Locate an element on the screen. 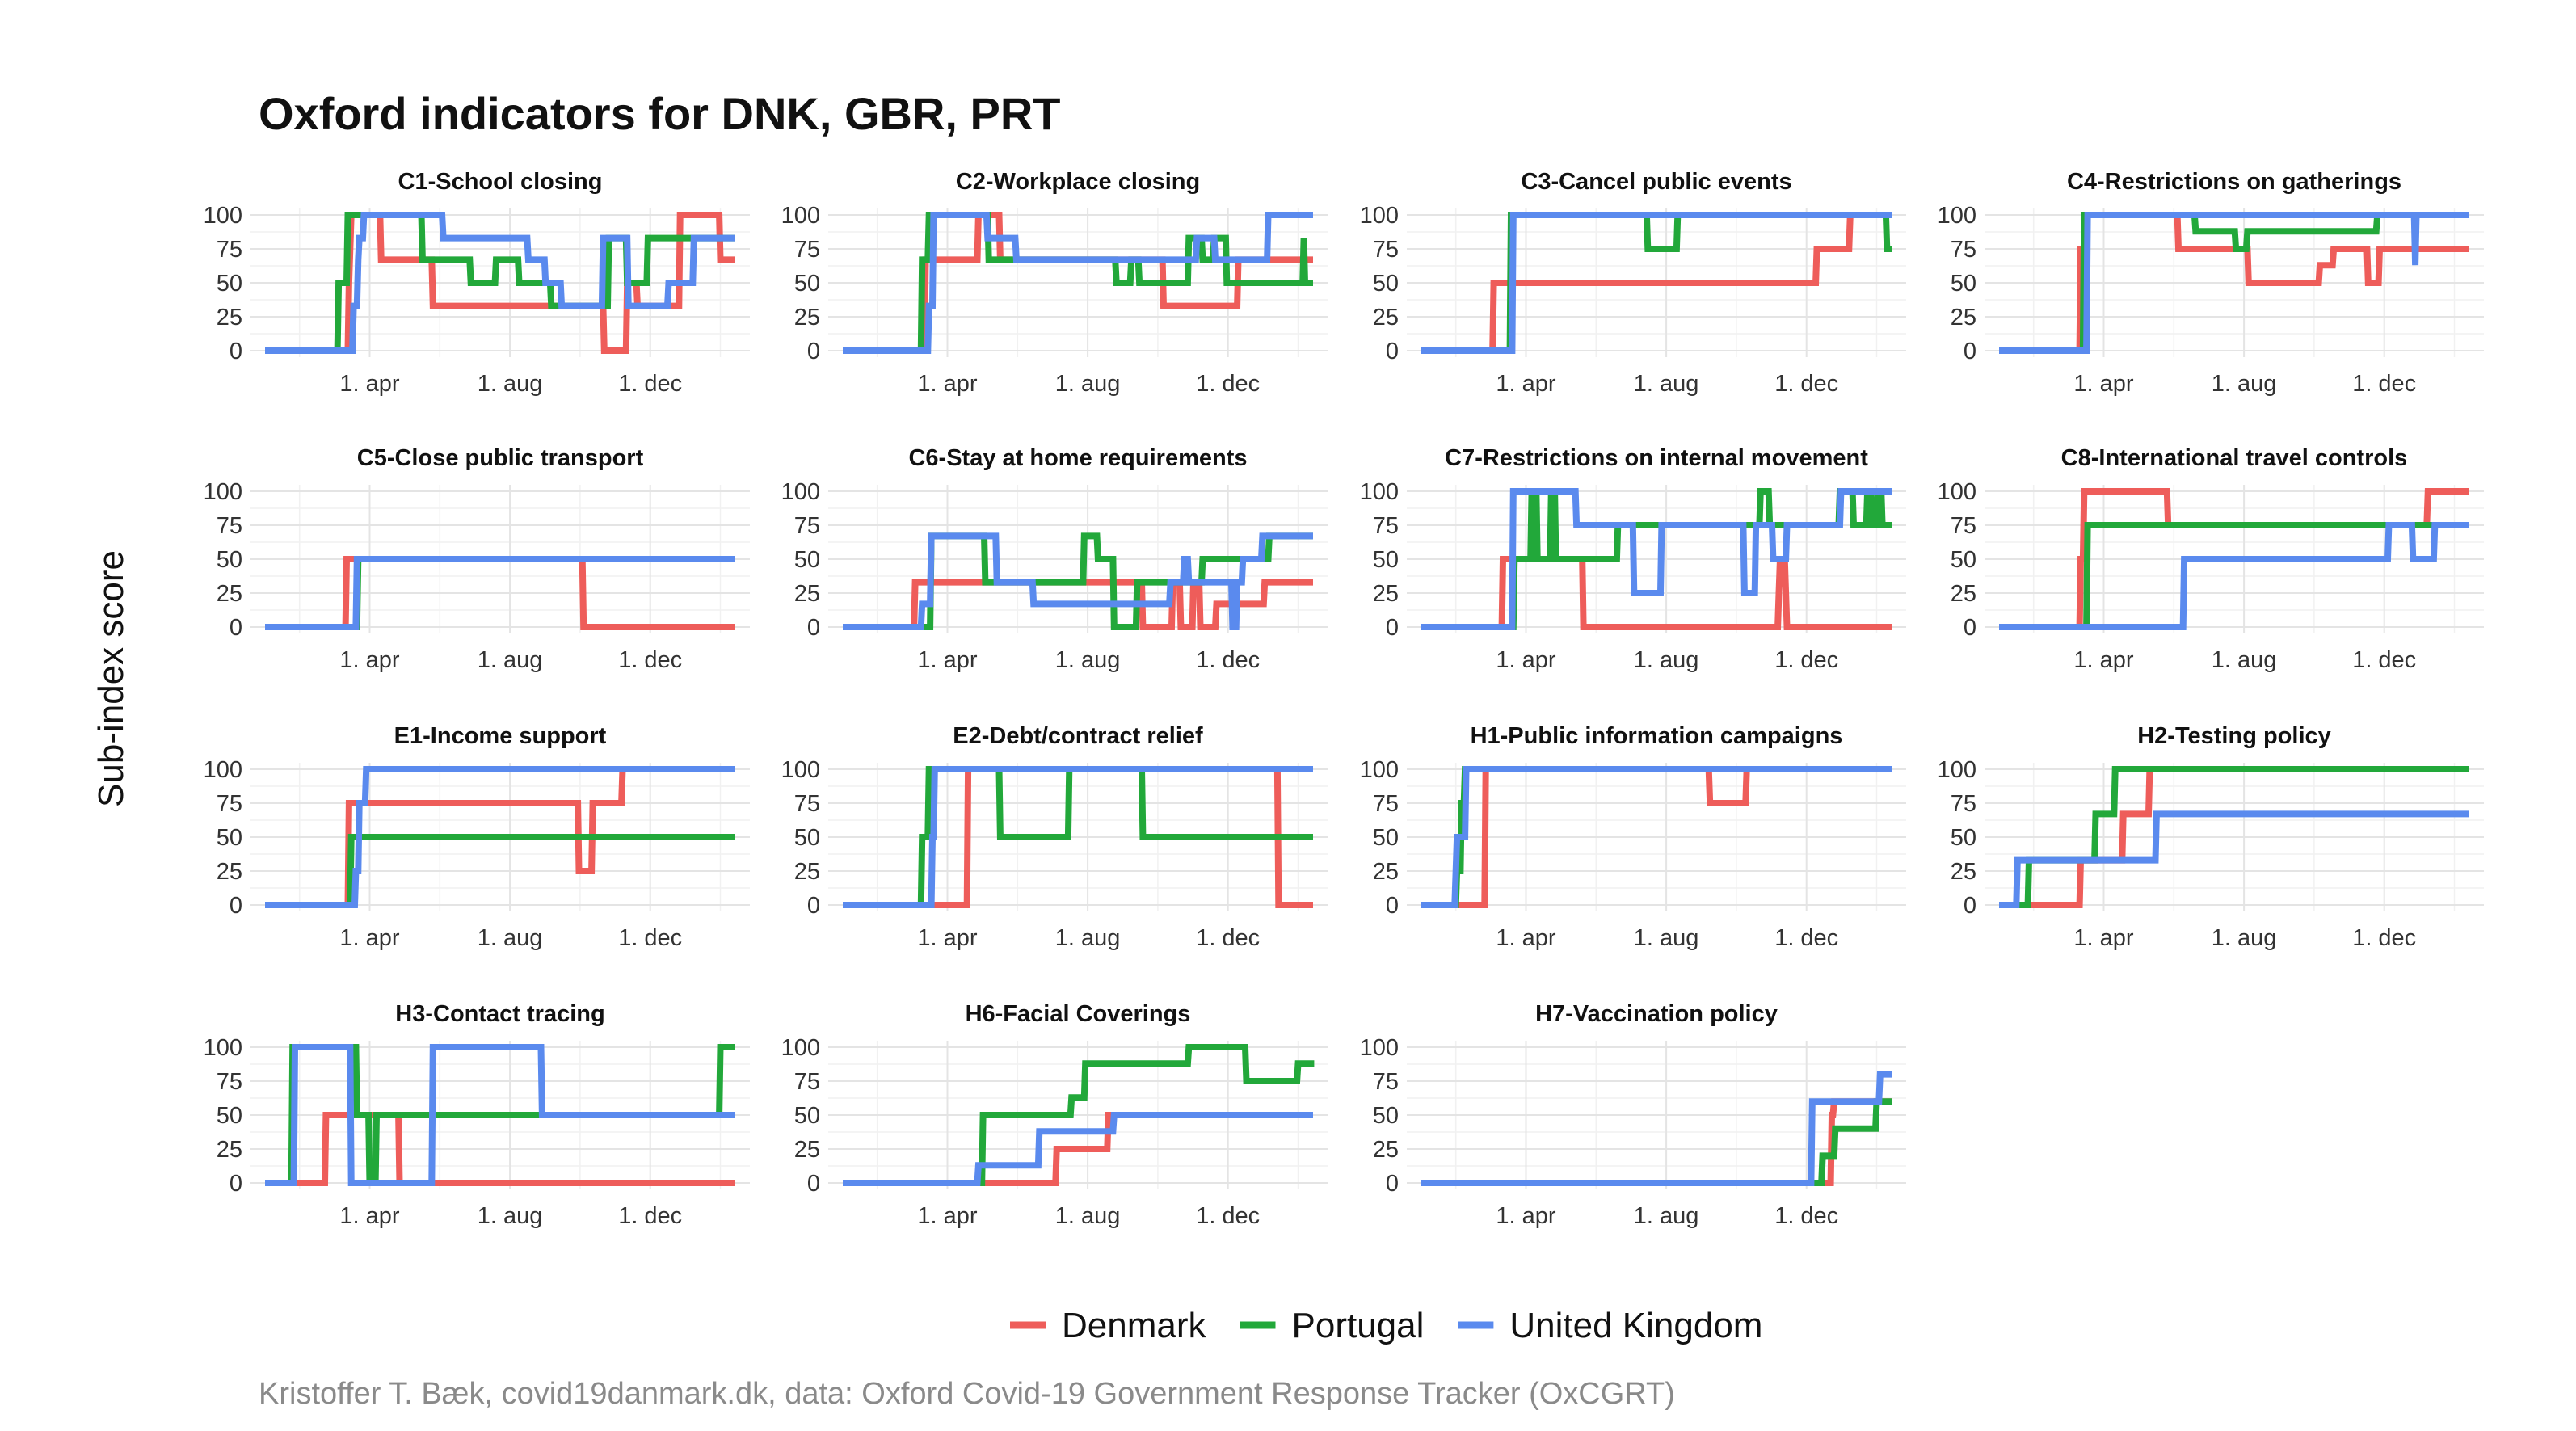 This screenshot has height=1431, width=2576. legend-label: United Kingdom is located at coordinates (1635, 1325).